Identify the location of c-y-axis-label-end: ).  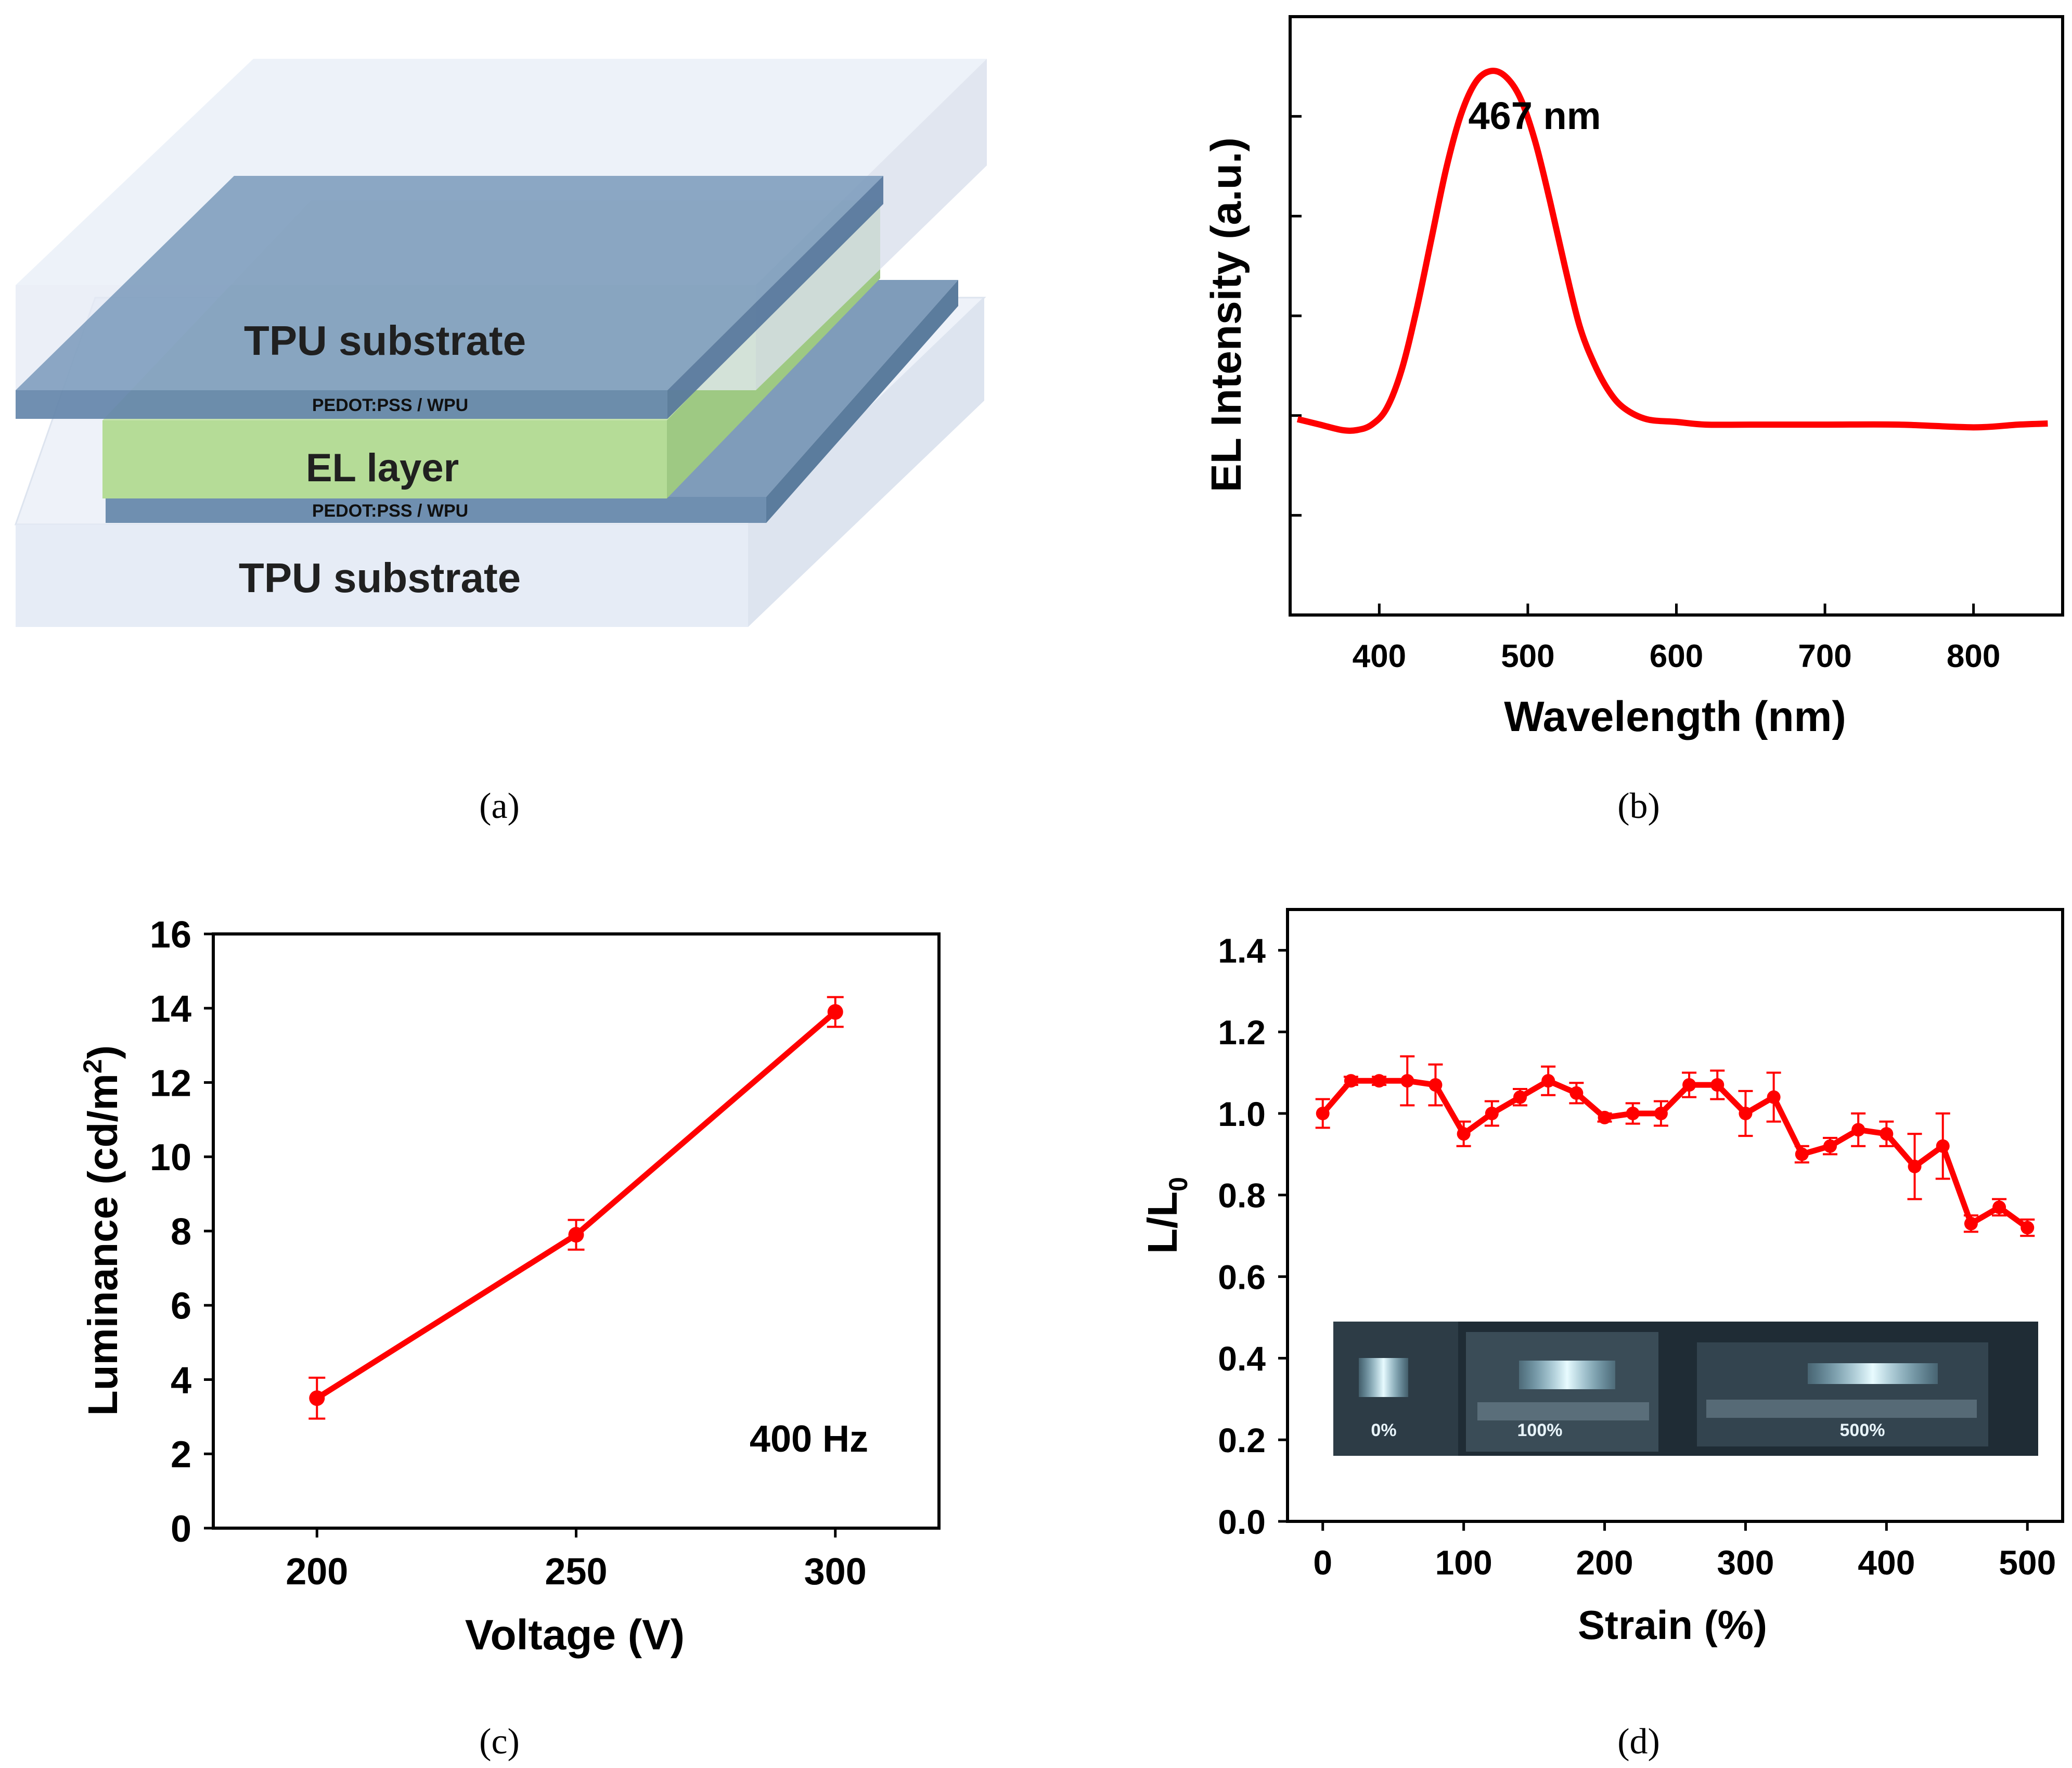
(103, 1052).